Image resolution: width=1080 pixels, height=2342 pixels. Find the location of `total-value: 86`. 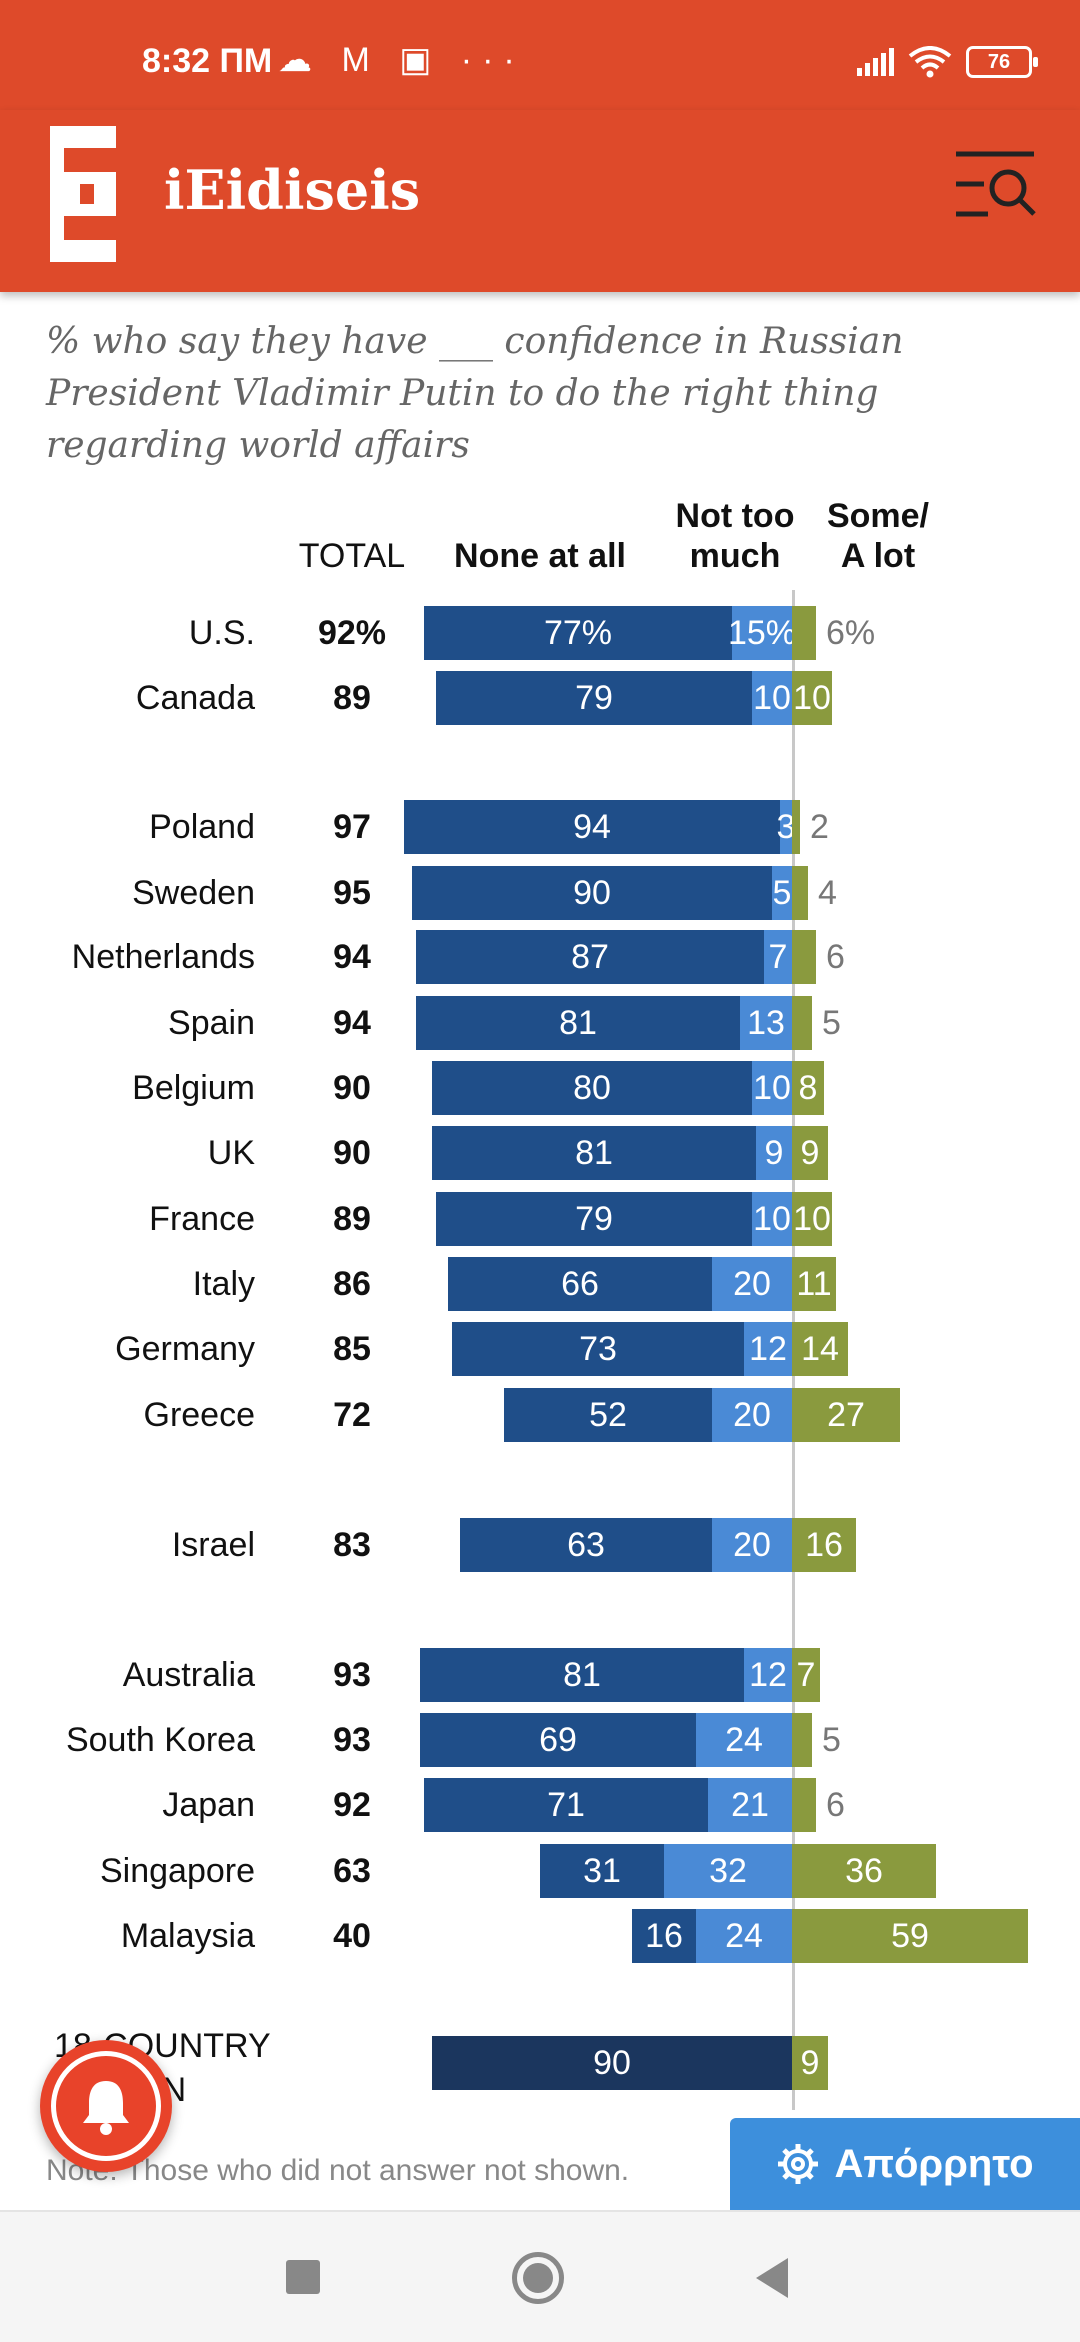

total-value: 86 is located at coordinates (352, 1284).